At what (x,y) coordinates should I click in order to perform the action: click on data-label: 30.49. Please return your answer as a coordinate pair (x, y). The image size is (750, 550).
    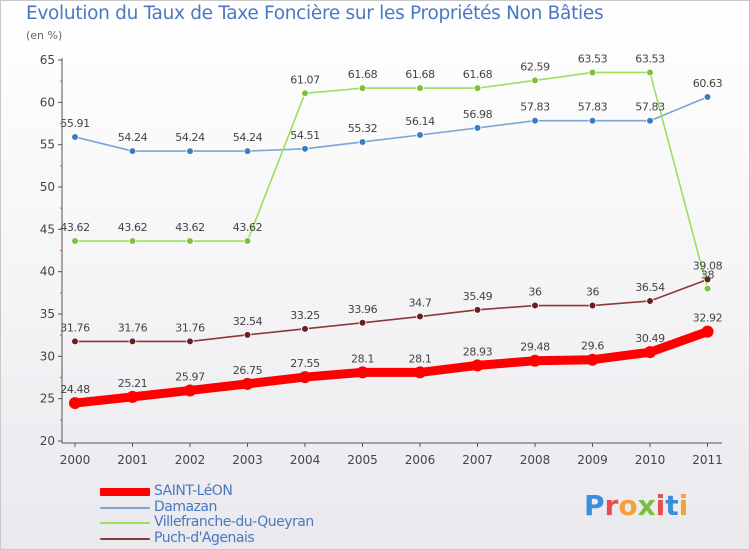
    Looking at the image, I should click on (650, 338).